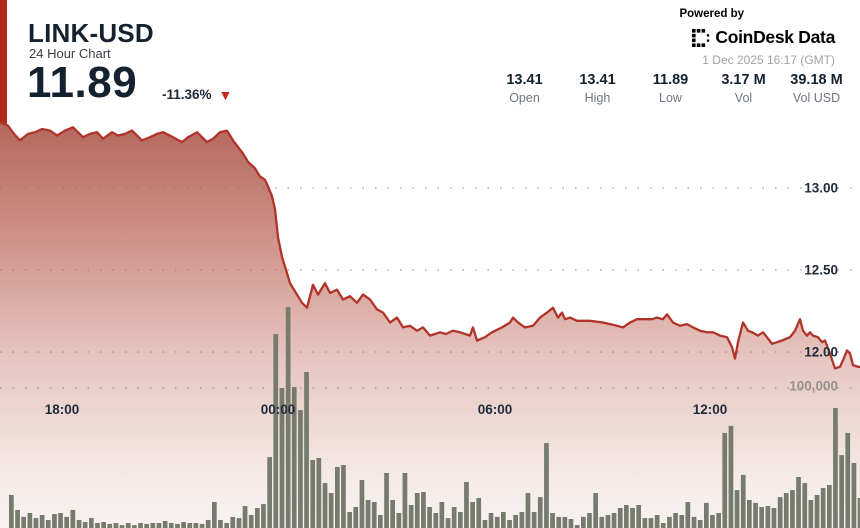 The image size is (860, 528). Describe the element at coordinates (91, 33) in the screenshot. I see `symbol-title: LINK-USD` at that location.